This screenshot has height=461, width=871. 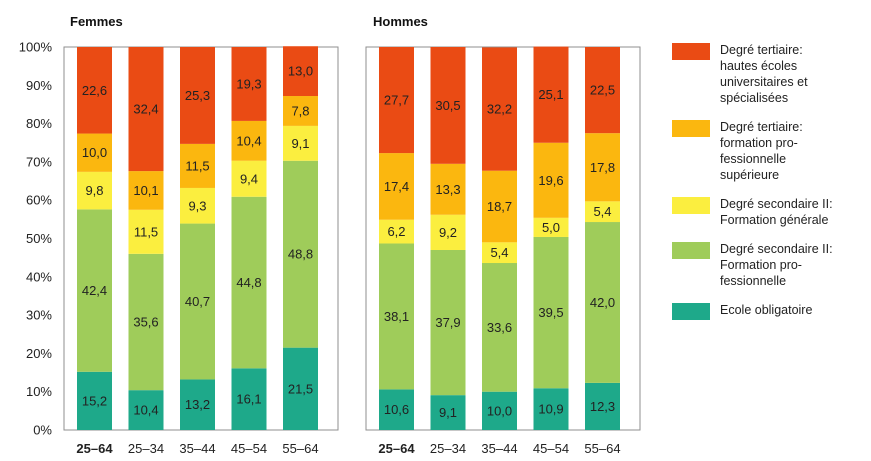 I want to click on y-tick-label: 20%, so click(x=39, y=353).